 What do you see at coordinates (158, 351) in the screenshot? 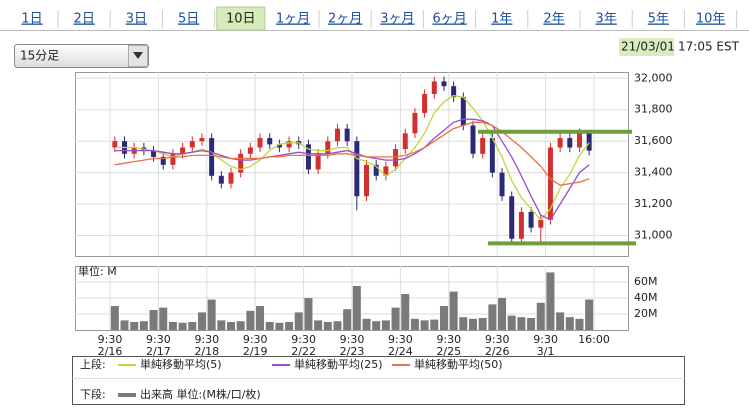
I see `x-tick-date: 2/17` at bounding box center [158, 351].